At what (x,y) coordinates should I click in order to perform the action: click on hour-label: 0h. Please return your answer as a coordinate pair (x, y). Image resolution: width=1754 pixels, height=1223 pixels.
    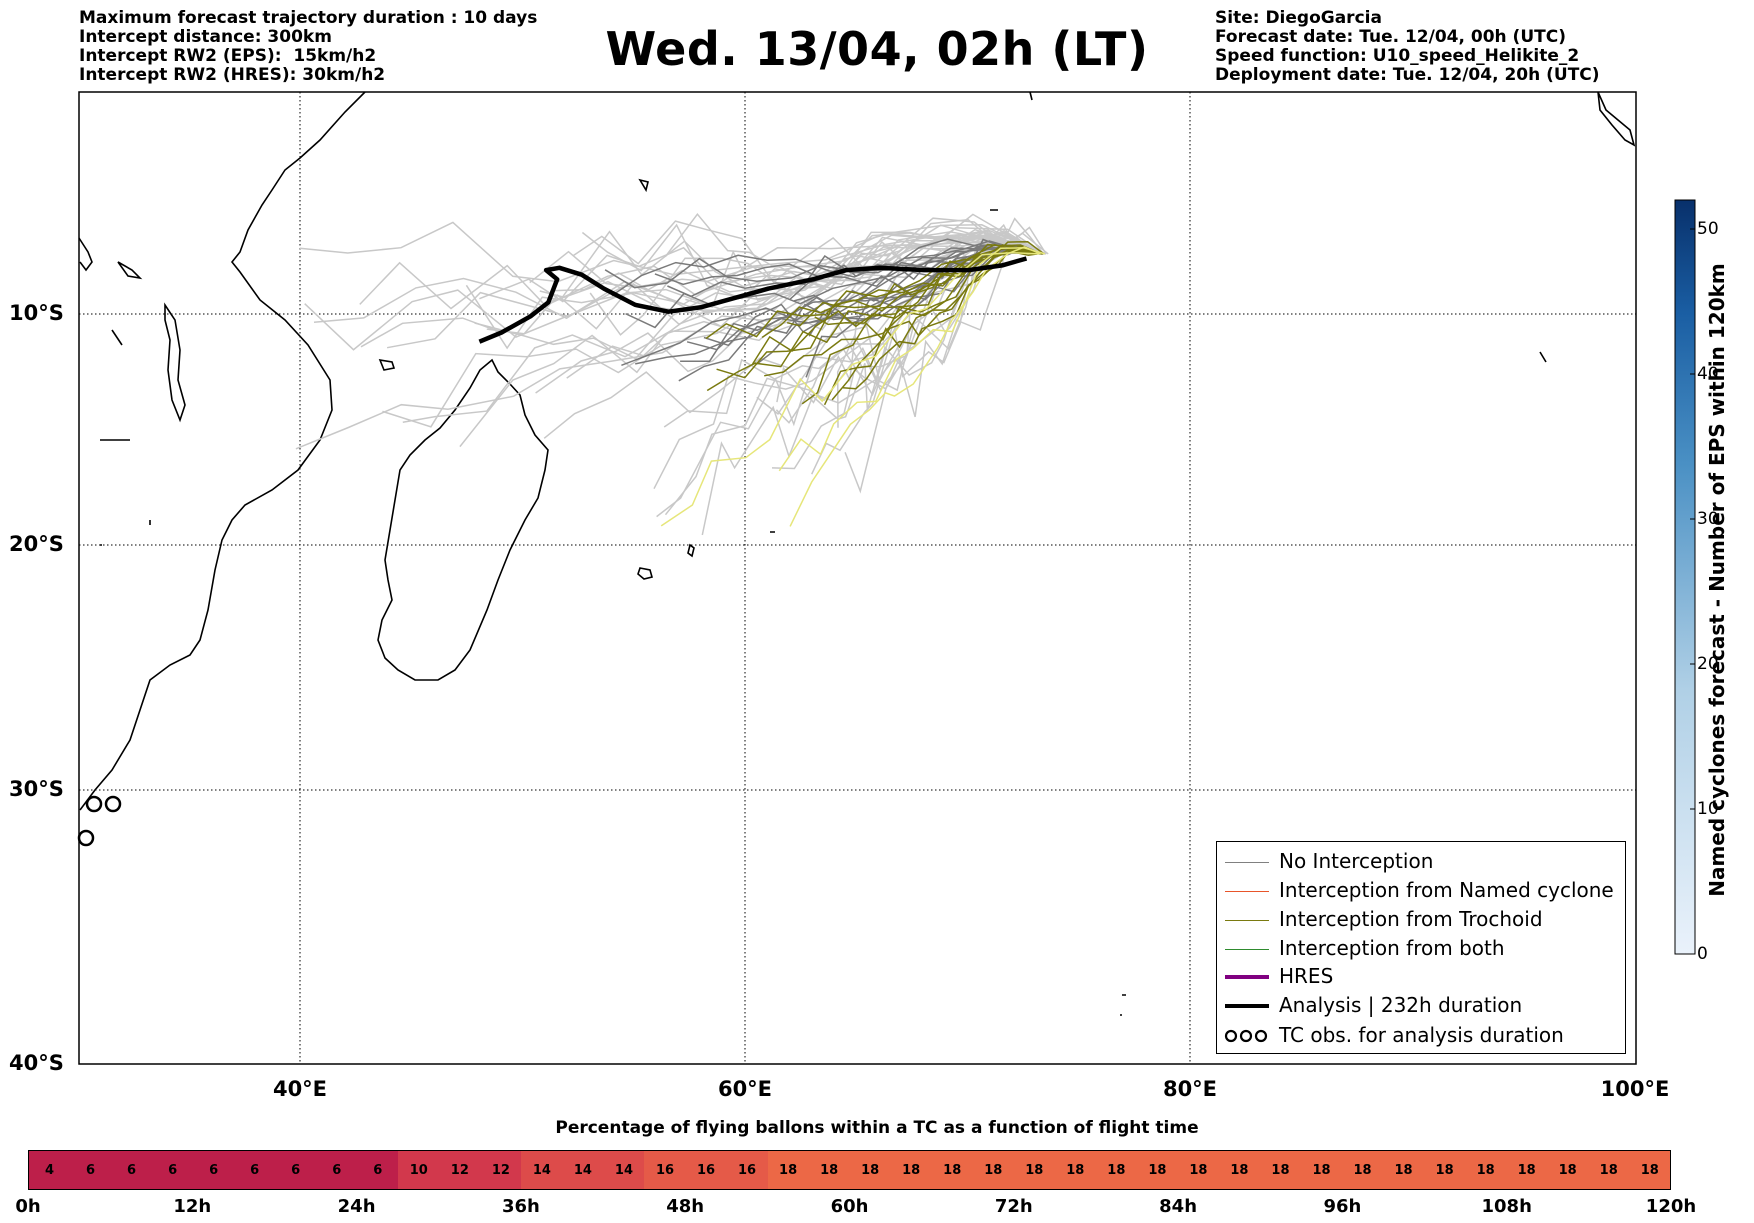
    Looking at the image, I should click on (28, 1206).